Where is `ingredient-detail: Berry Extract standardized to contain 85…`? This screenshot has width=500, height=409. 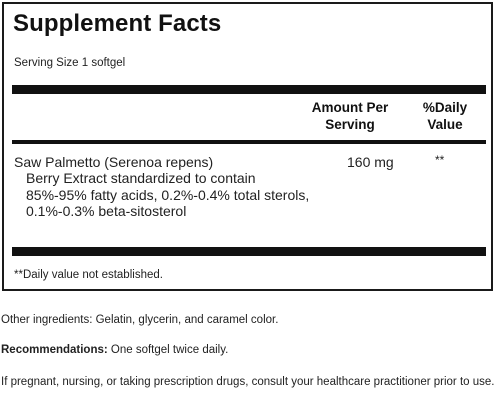
ingredient-detail: Berry Extract standardized to contain 85… is located at coordinates (168, 194).